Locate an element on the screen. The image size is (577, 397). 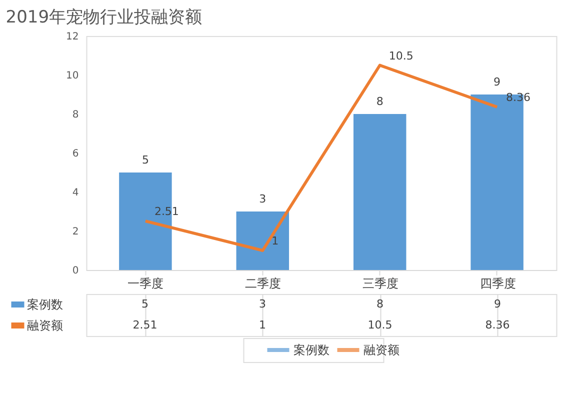
y-tick-label: 2 is located at coordinates (75, 232).